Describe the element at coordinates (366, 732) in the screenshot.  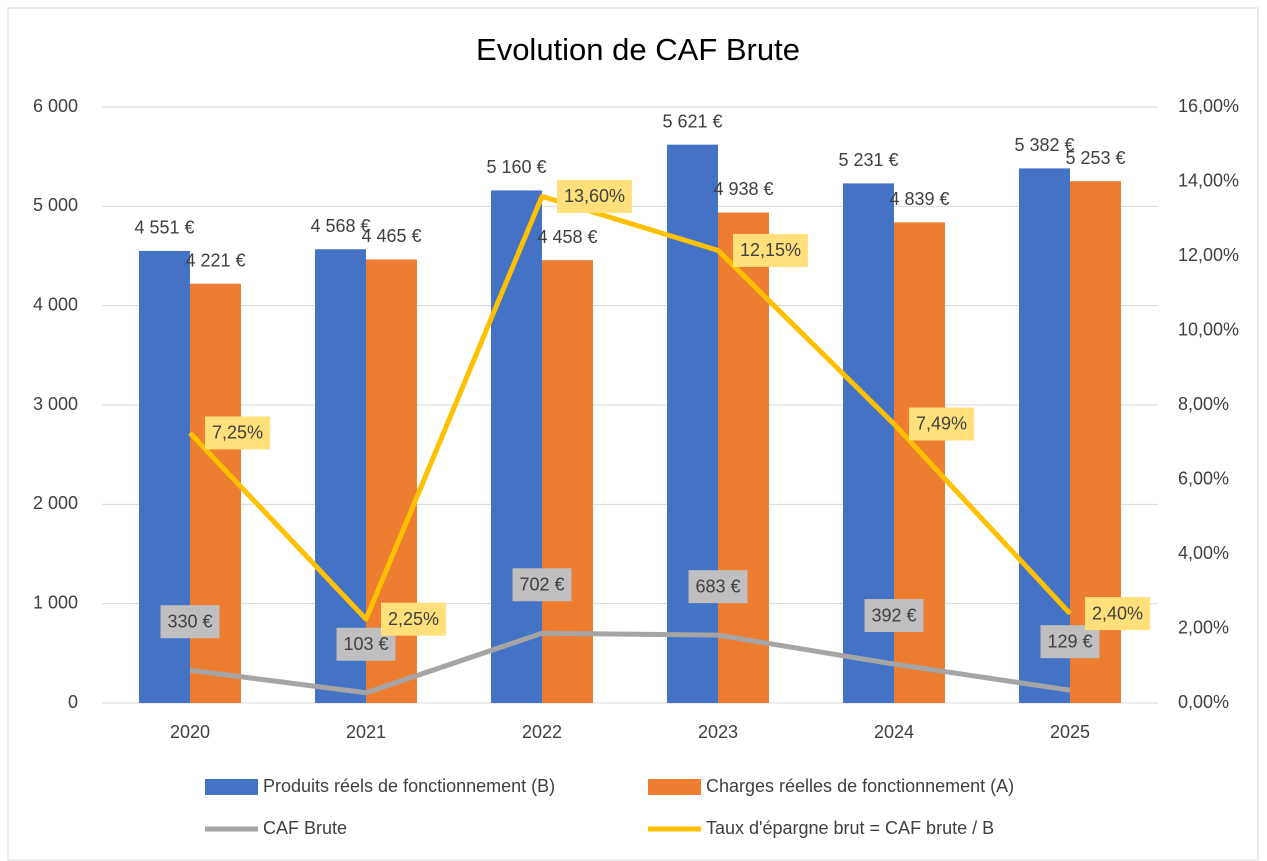
I see `x-tick-label: 2021` at that location.